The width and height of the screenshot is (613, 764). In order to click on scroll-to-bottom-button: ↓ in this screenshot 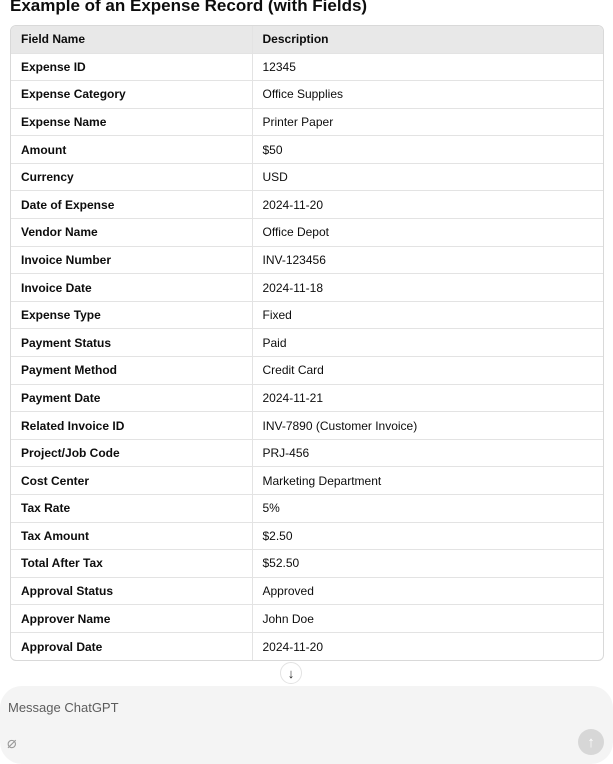, I will do `click(291, 673)`.